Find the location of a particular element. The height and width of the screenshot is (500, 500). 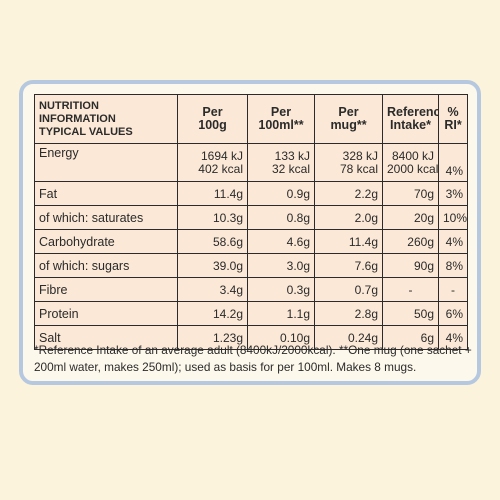

cell-per-100ml: 0.3g is located at coordinates (281, 289).